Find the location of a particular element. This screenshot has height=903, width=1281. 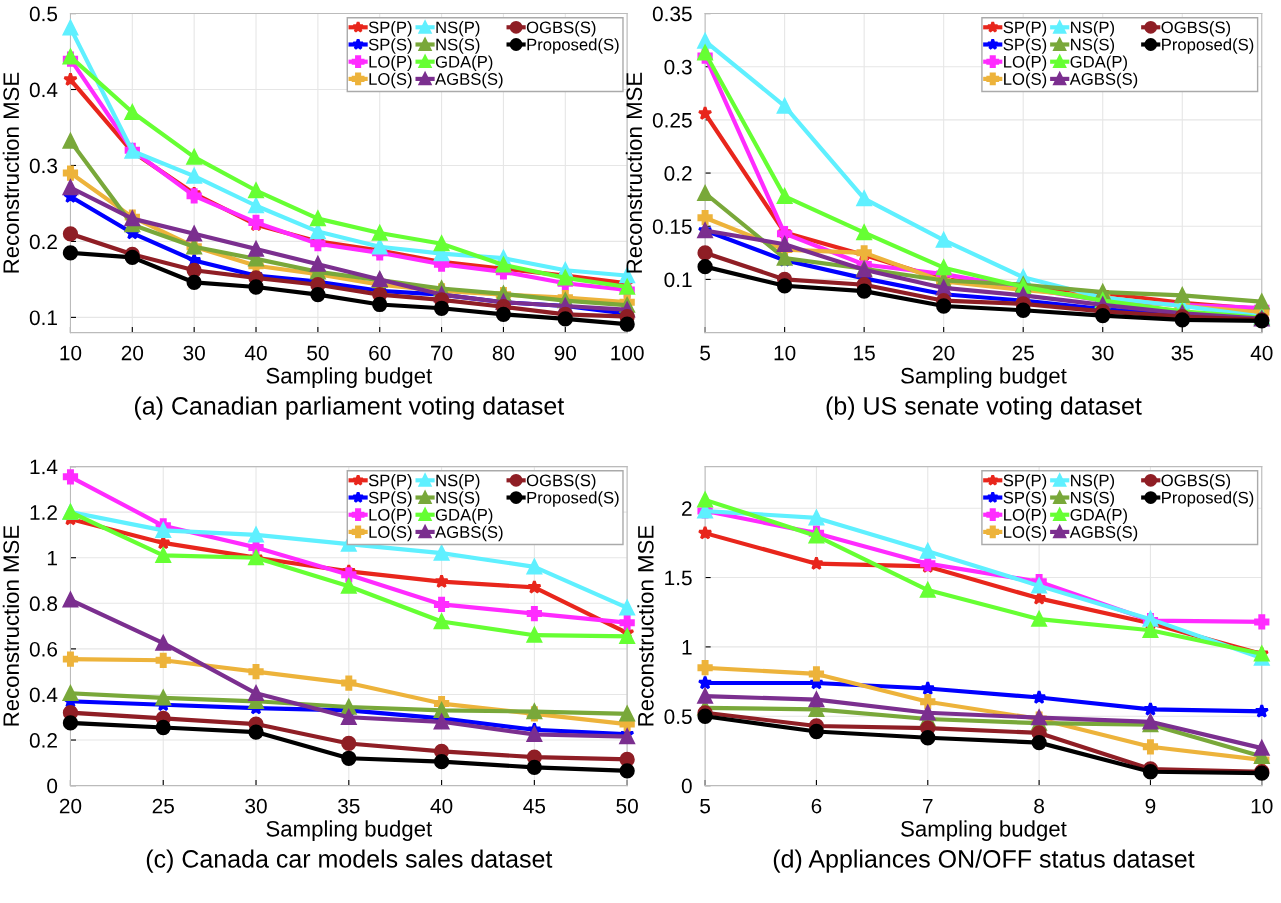

y-tick-label: 1.4 is located at coordinates (44, 467).